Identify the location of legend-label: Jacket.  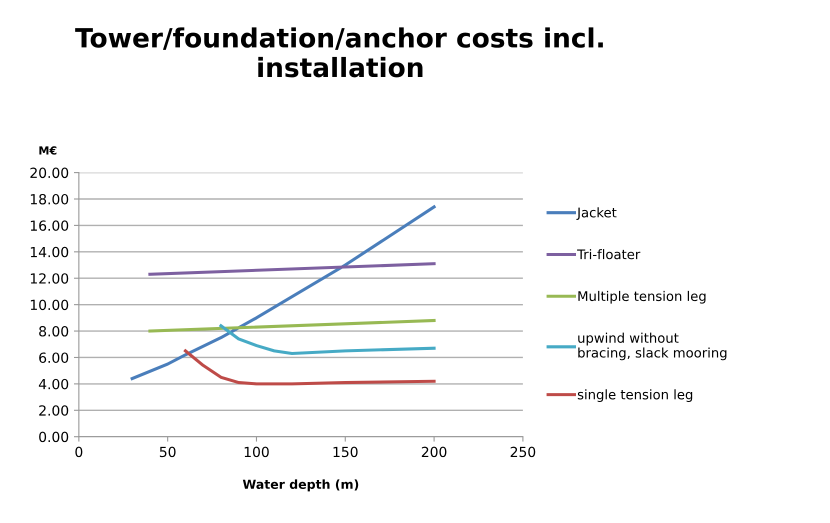
(596, 213).